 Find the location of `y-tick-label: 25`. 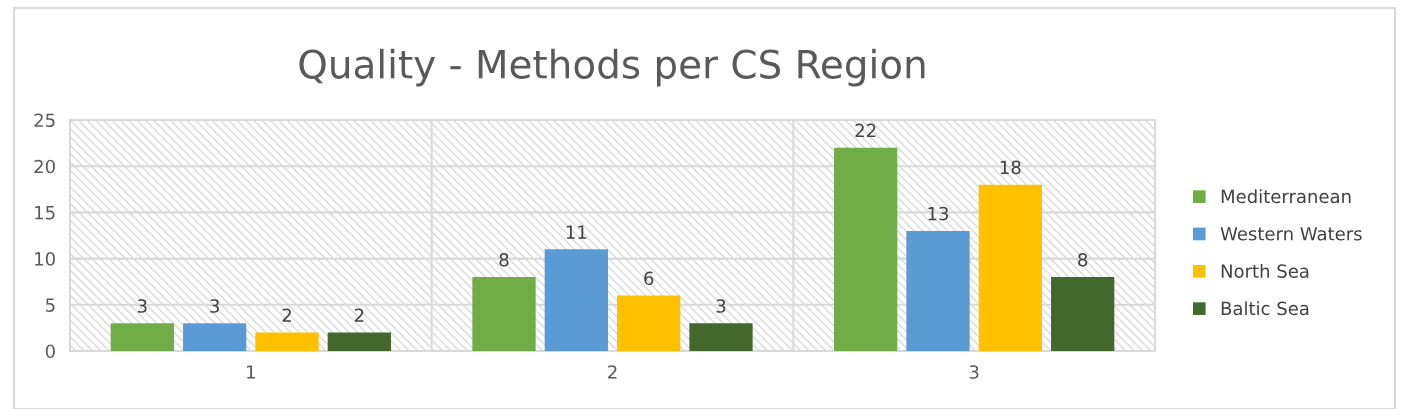

y-tick-label: 25 is located at coordinates (44, 120).